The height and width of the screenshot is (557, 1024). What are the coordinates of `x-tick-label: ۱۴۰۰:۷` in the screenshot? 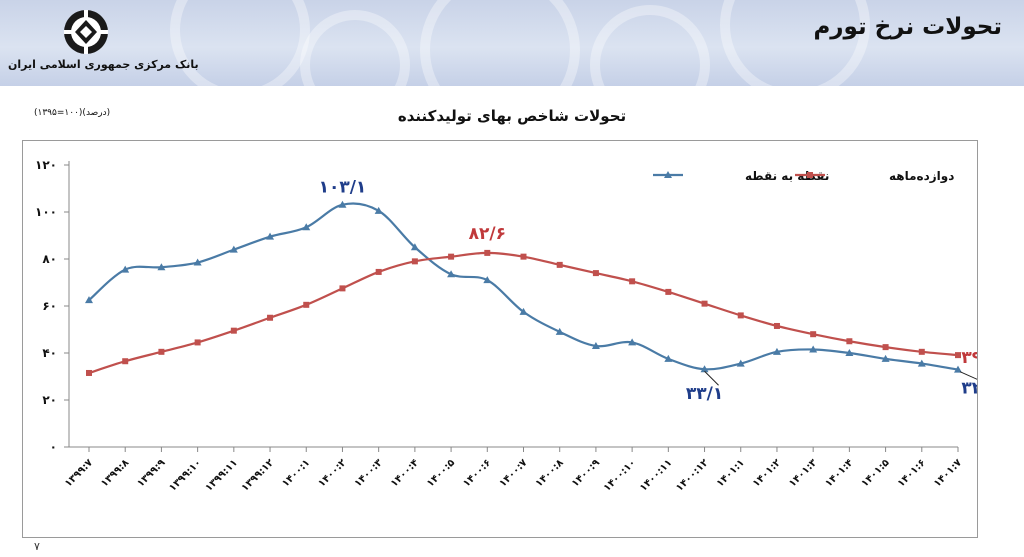 It's located at (513, 473).